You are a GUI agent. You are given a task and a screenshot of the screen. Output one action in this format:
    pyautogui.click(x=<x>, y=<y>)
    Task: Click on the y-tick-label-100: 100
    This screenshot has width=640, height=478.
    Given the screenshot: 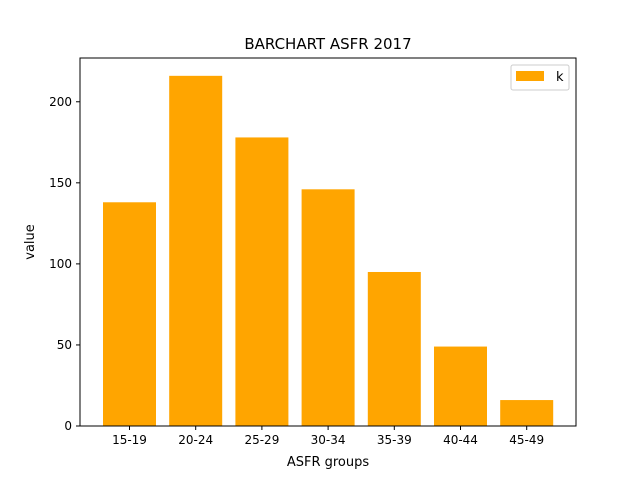 What is the action you would take?
    pyautogui.click(x=60, y=264)
    